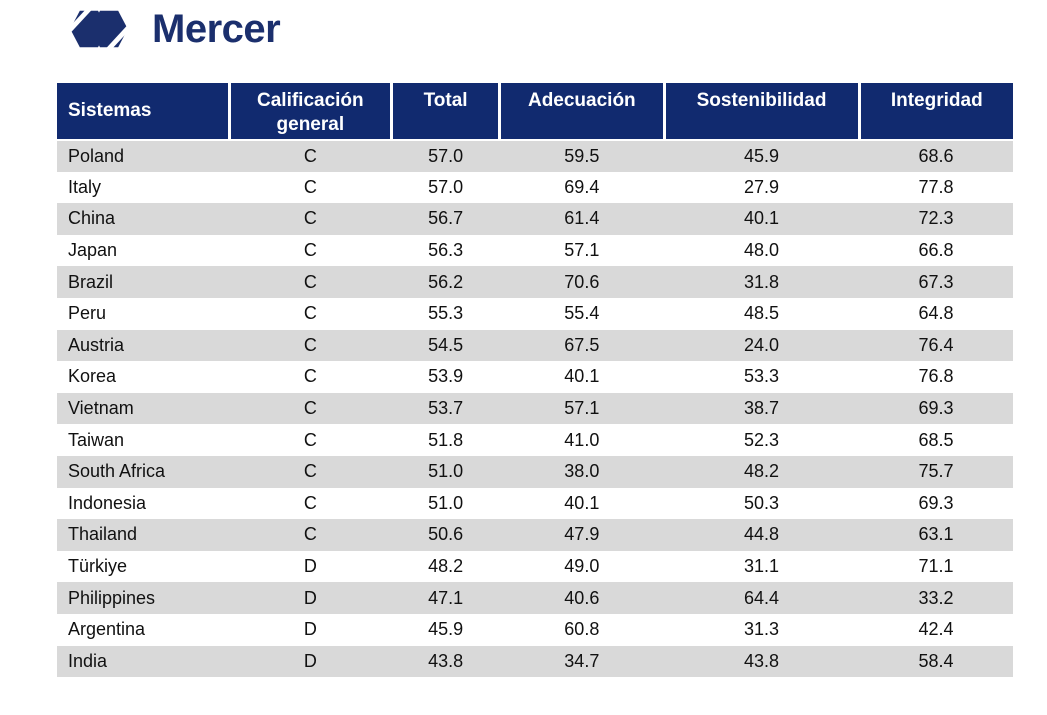 Image resolution: width=1047 pixels, height=715 pixels. What do you see at coordinates (92, 218) in the screenshot?
I see `cell-system-name: China` at bounding box center [92, 218].